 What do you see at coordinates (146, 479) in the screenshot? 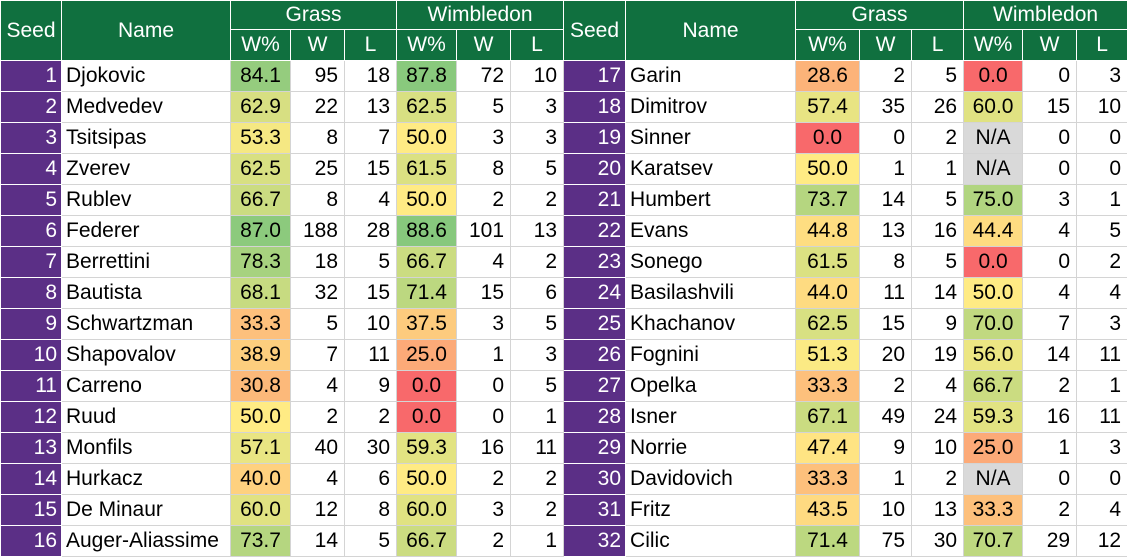
I see `player-name: Hurkacz` at bounding box center [146, 479].